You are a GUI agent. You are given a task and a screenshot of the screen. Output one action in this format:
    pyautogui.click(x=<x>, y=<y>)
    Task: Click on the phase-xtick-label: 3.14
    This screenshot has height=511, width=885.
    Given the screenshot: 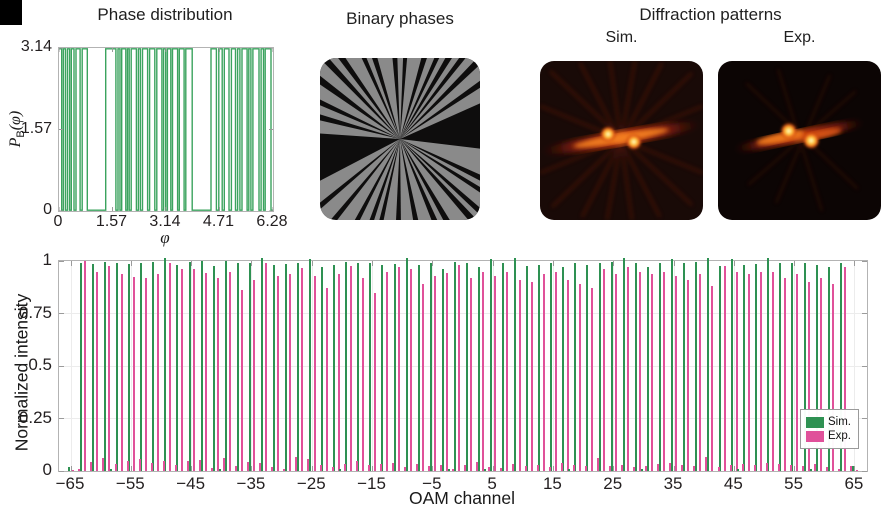 What is the action you would take?
    pyautogui.click(x=165, y=221)
    